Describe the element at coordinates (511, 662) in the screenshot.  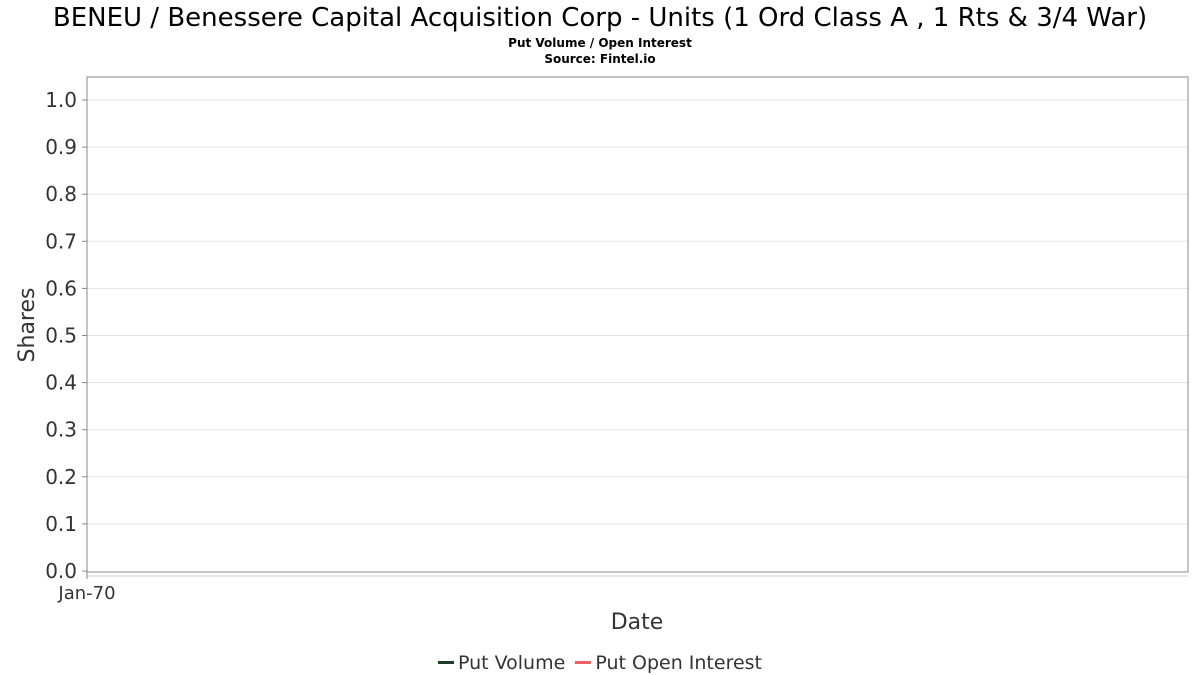
I see `legend-label-put-volume: Put Volume` at that location.